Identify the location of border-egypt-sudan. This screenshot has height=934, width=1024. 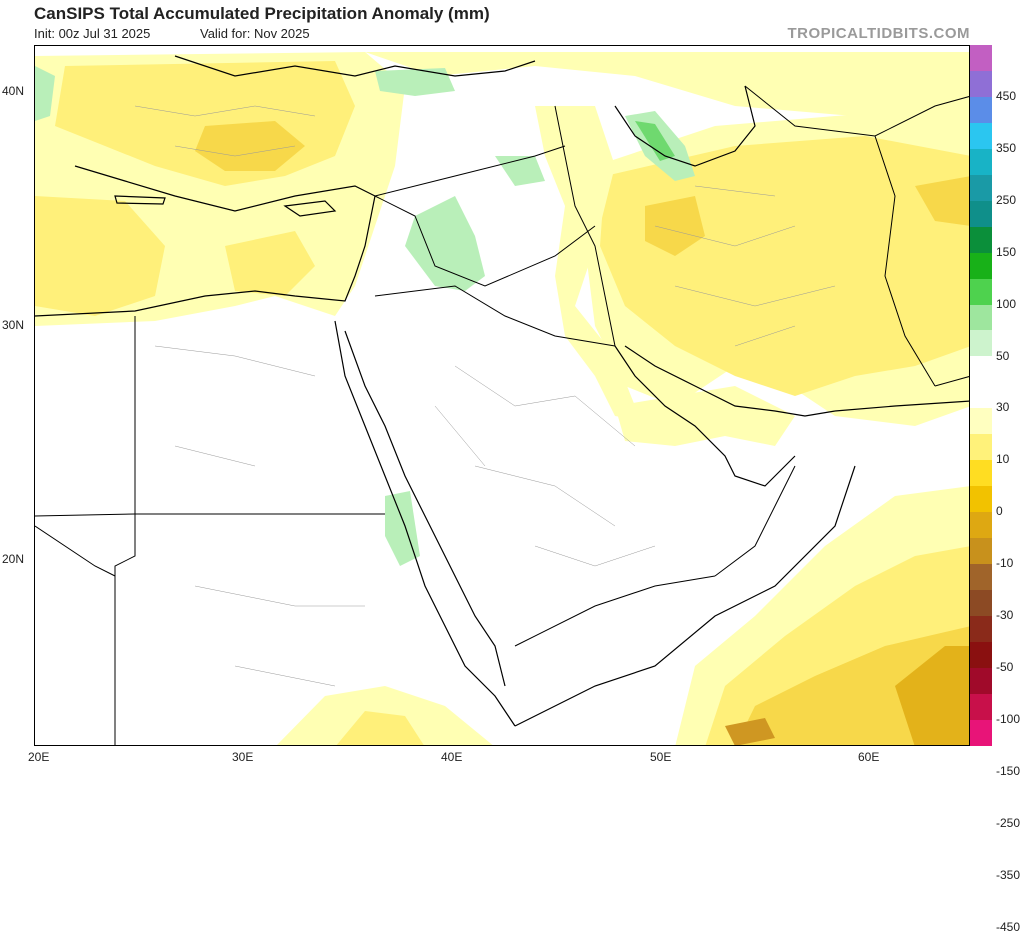
(210, 515).